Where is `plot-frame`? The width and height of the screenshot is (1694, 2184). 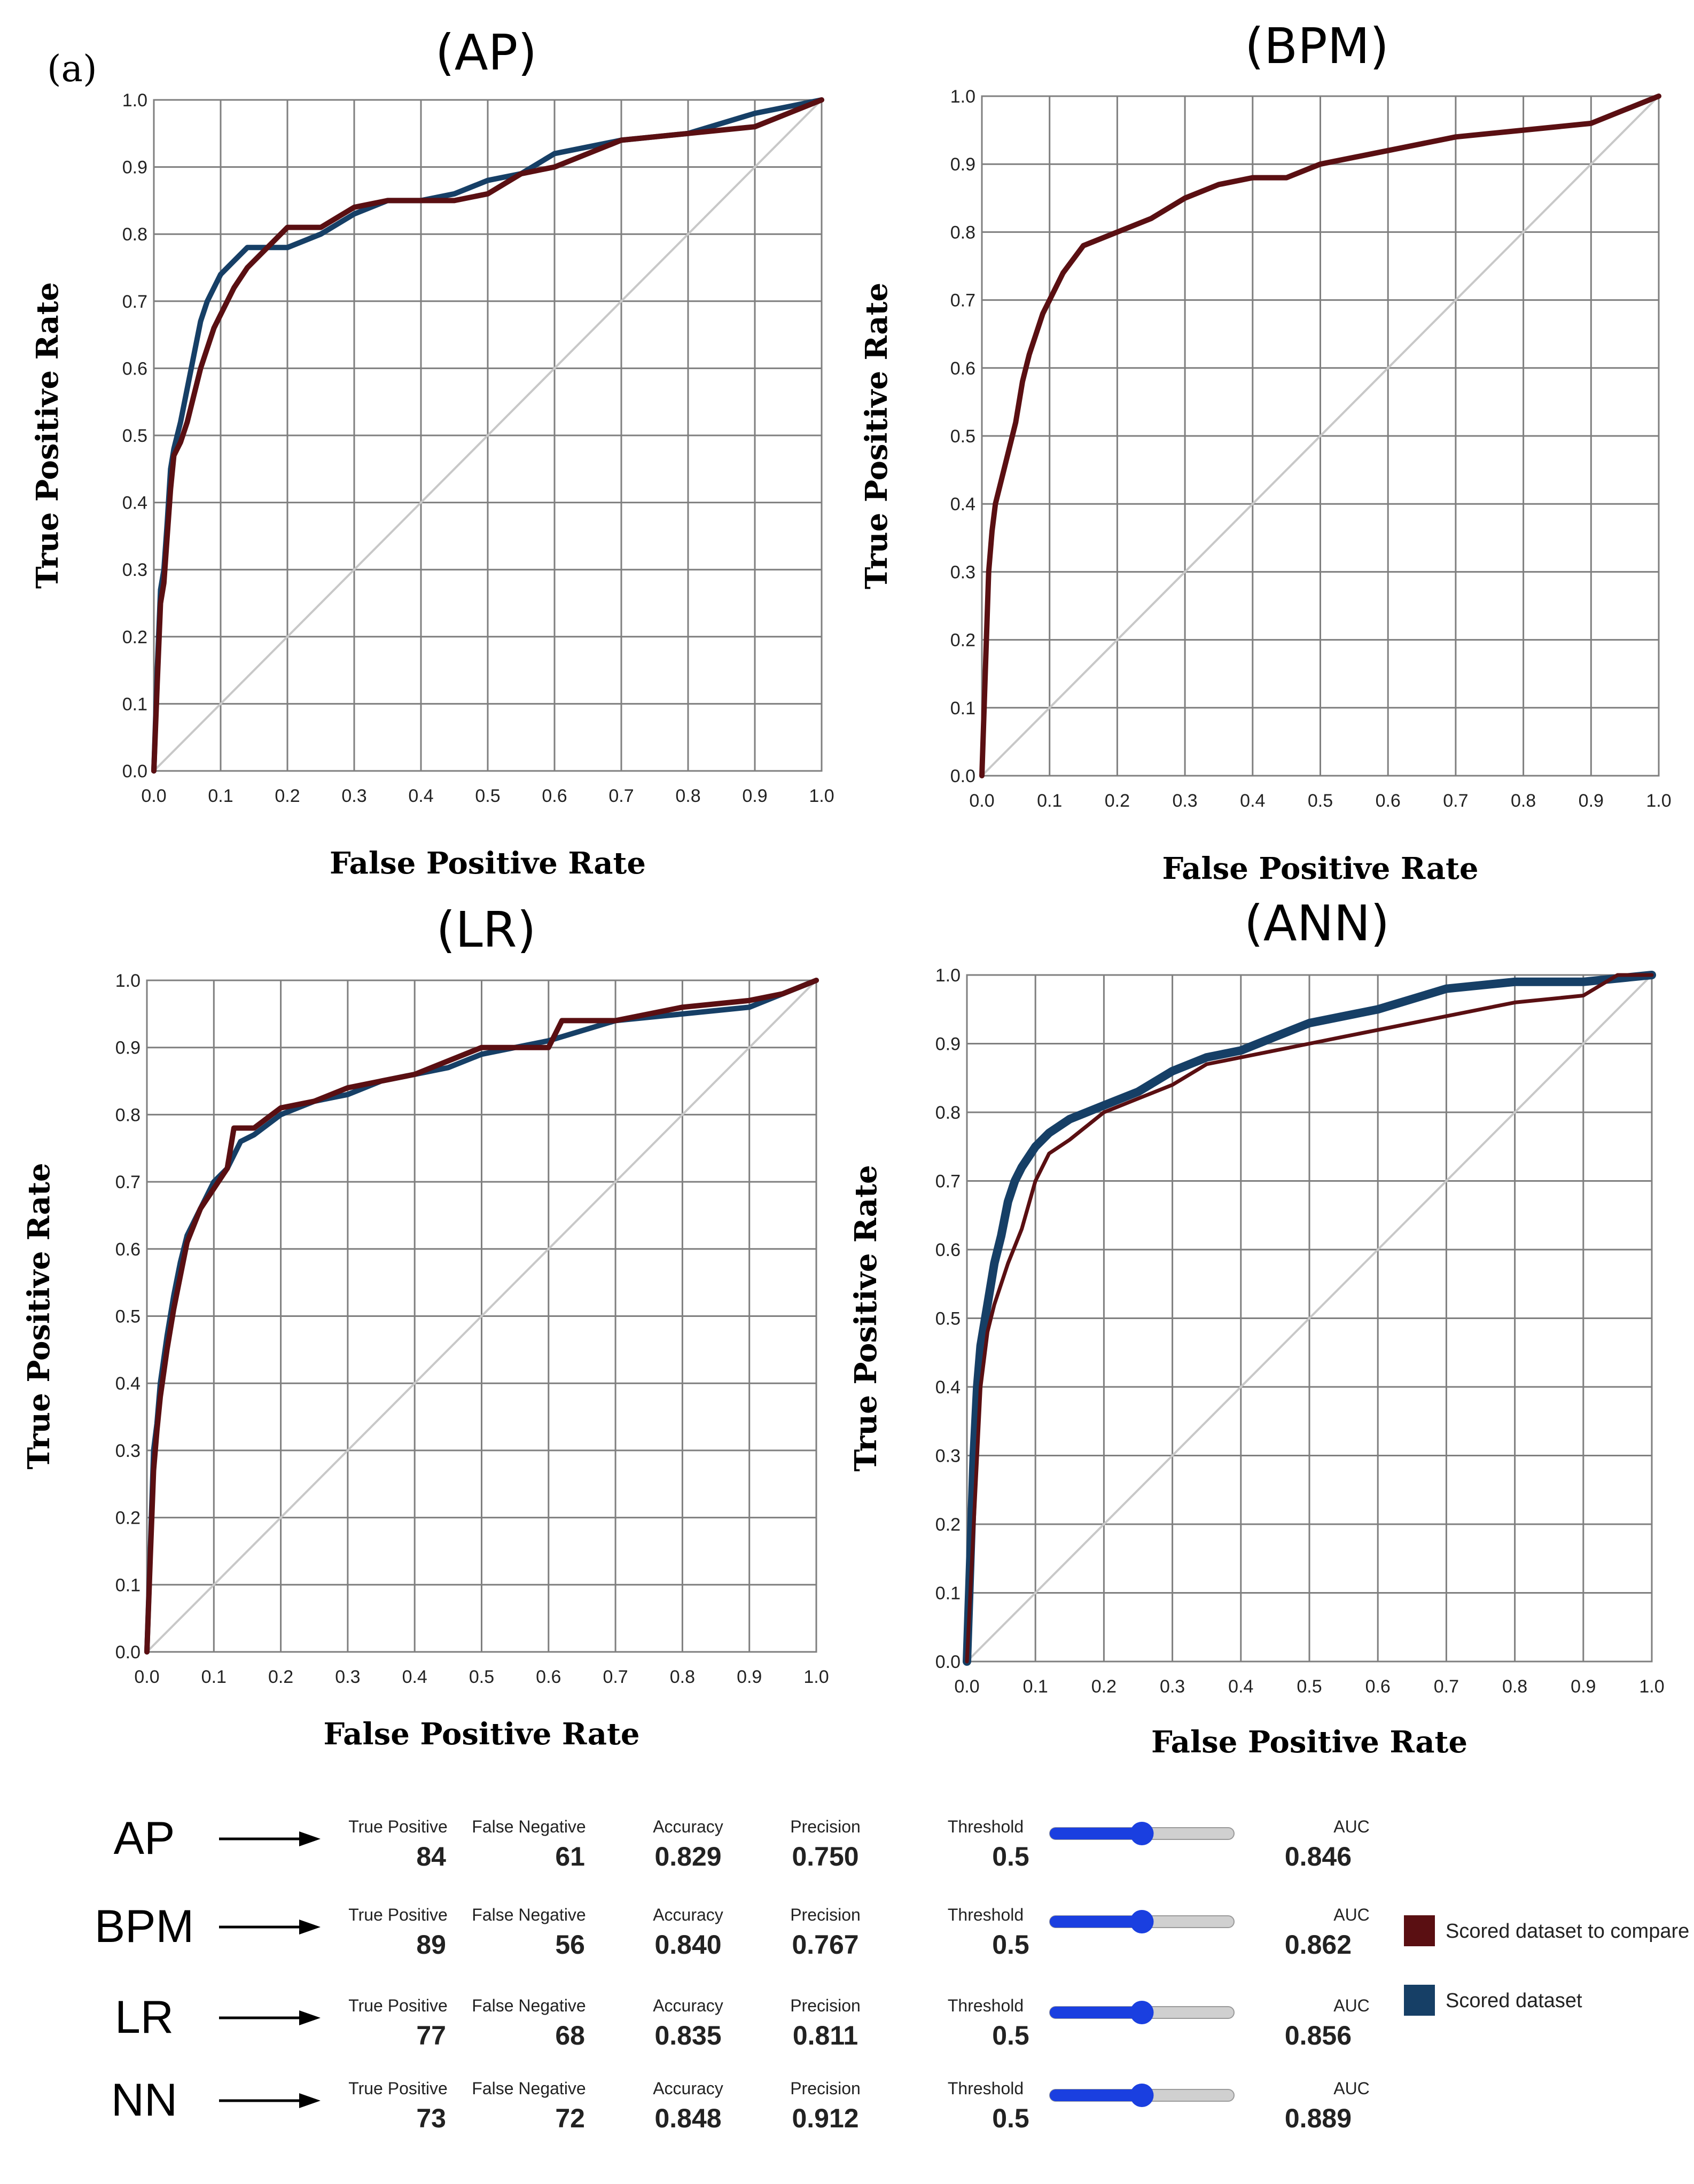 plot-frame is located at coordinates (488, 435).